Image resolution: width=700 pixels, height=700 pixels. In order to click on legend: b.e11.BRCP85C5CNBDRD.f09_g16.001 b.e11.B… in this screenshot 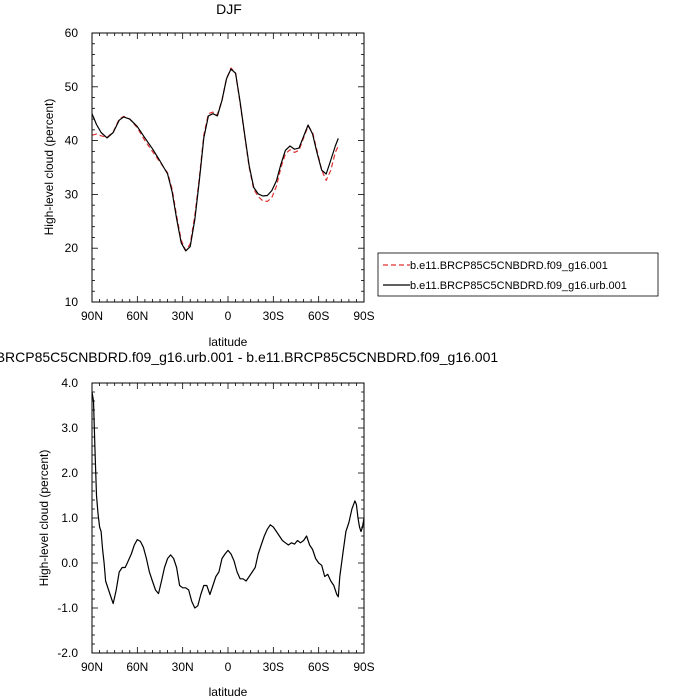, I will do `click(518, 274)`.